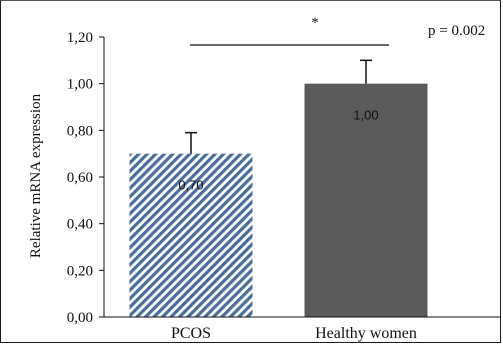 The width and height of the screenshot is (503, 344). What do you see at coordinates (190, 185) in the screenshot?
I see `data-label: 0,70` at bounding box center [190, 185].